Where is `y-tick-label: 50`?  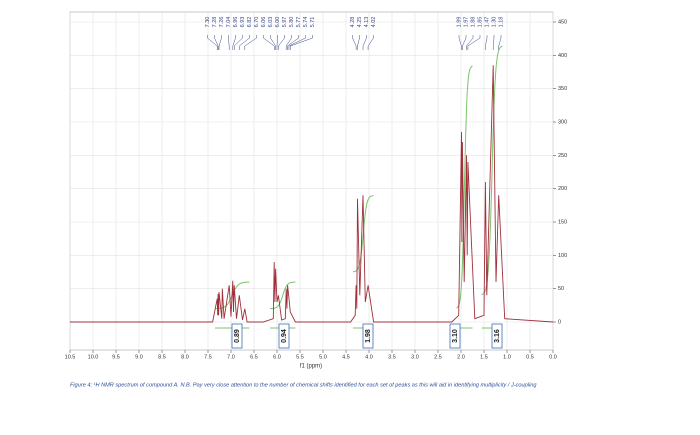
y-tick-label: 50 is located at coordinates (561, 289).